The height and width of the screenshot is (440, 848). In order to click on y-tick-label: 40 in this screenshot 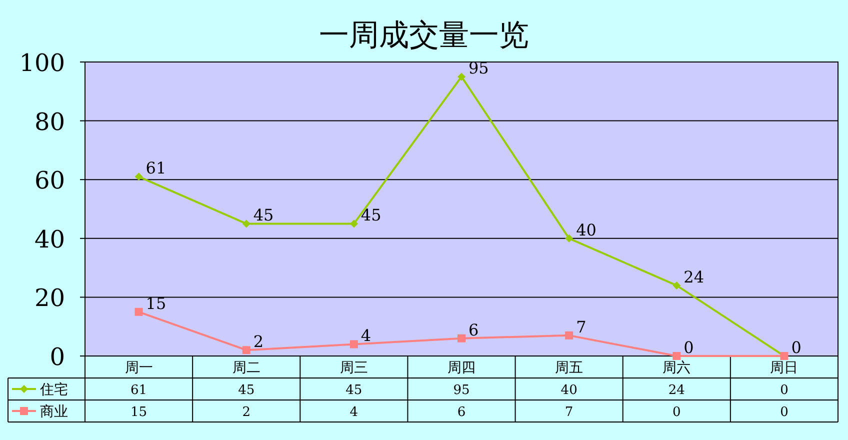, I will do `click(49, 239)`.